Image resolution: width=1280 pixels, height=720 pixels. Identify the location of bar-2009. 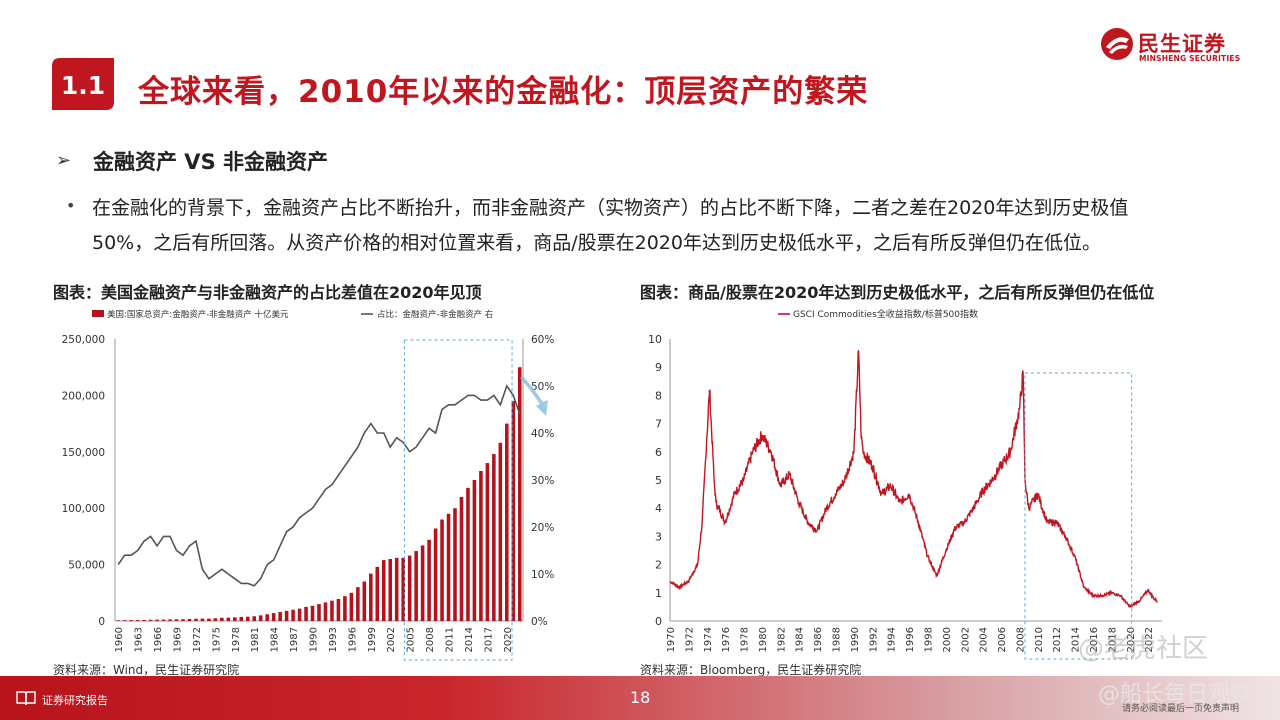
(435, 574).